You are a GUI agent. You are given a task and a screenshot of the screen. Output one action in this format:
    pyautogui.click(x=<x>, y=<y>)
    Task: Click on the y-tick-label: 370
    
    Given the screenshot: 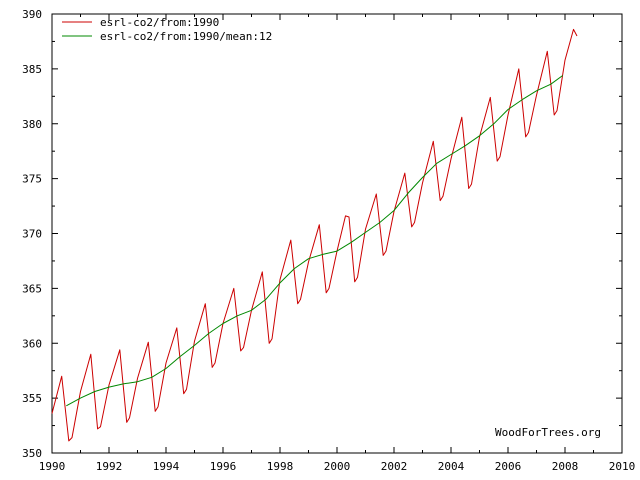 What is the action you would take?
    pyautogui.click(x=32, y=234)
    